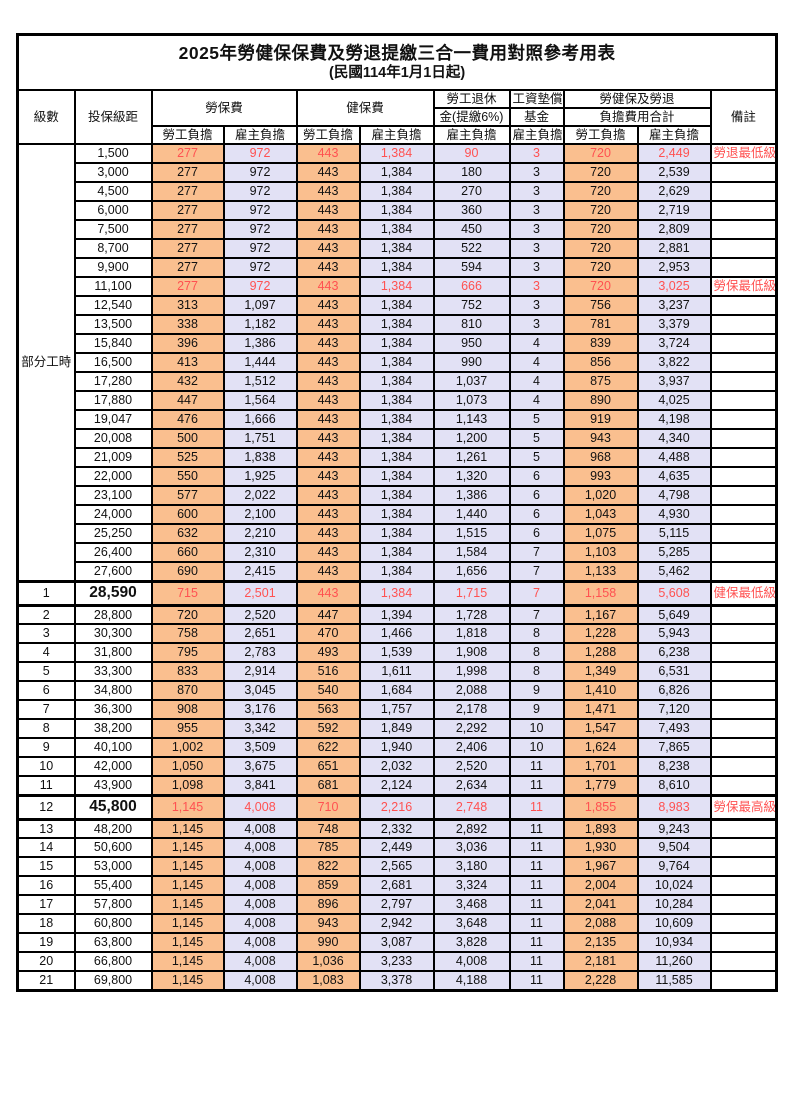 This screenshot has height=1120, width=791. What do you see at coordinates (260, 571) in the screenshot?
I see `cell-labor-employer: 2,415` at bounding box center [260, 571].